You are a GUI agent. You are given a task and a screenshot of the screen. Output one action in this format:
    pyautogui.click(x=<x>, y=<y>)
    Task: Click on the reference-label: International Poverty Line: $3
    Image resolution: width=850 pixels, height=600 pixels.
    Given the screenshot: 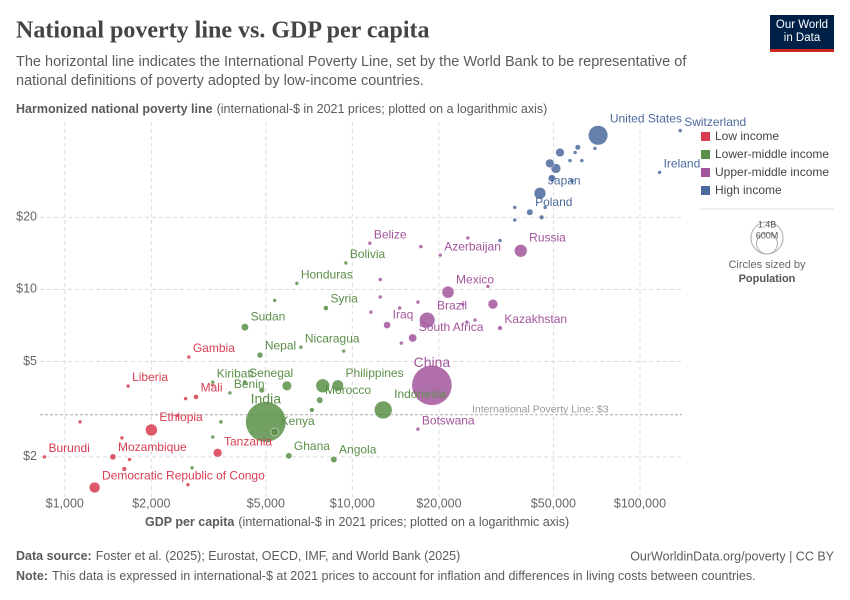 What is the action you would take?
    pyautogui.click(x=540, y=409)
    